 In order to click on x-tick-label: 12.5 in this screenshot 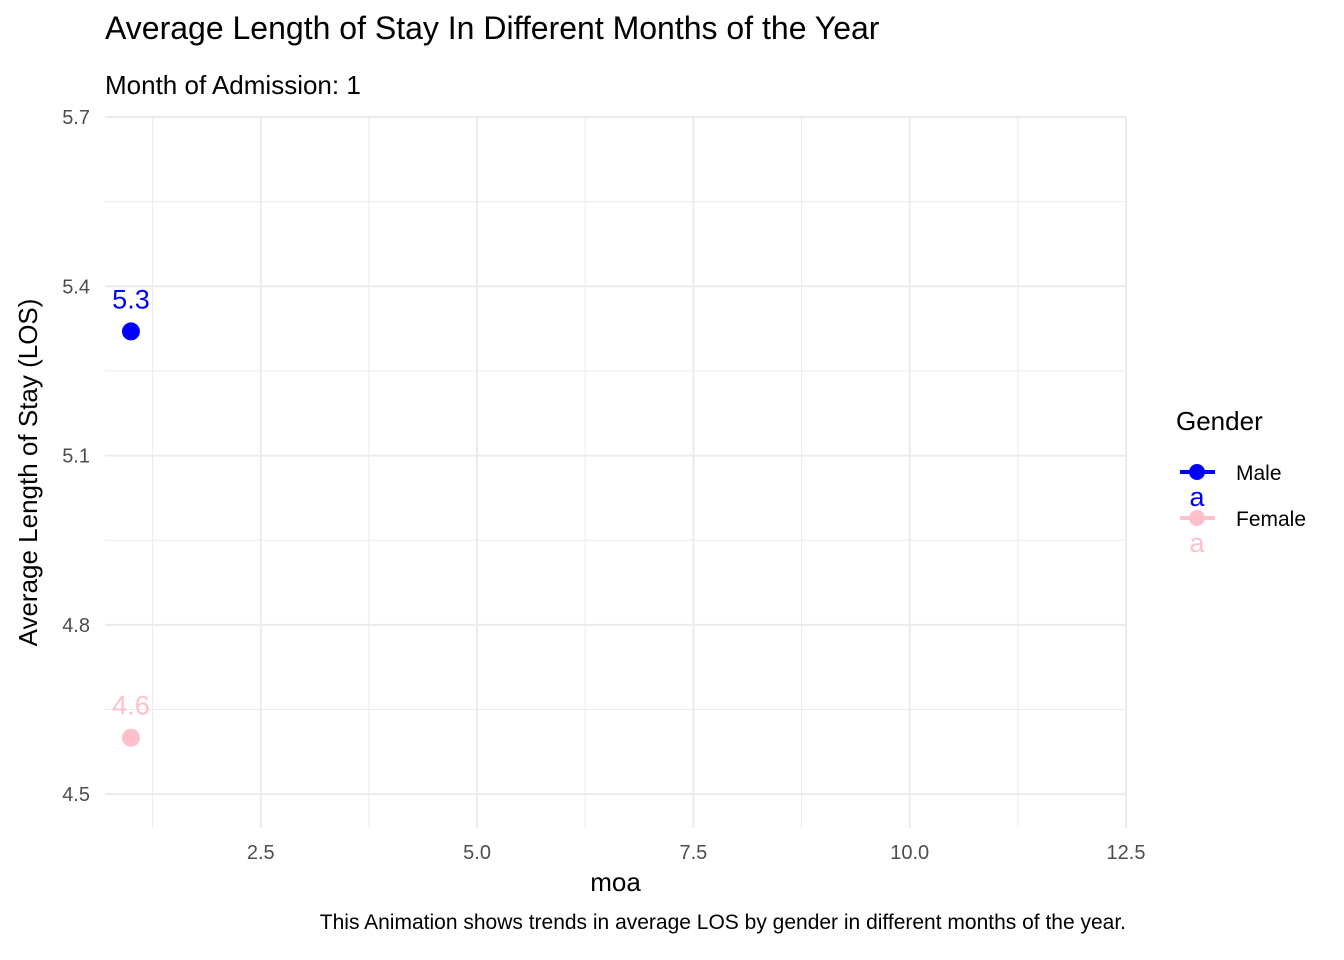, I will do `click(1126, 853)`.